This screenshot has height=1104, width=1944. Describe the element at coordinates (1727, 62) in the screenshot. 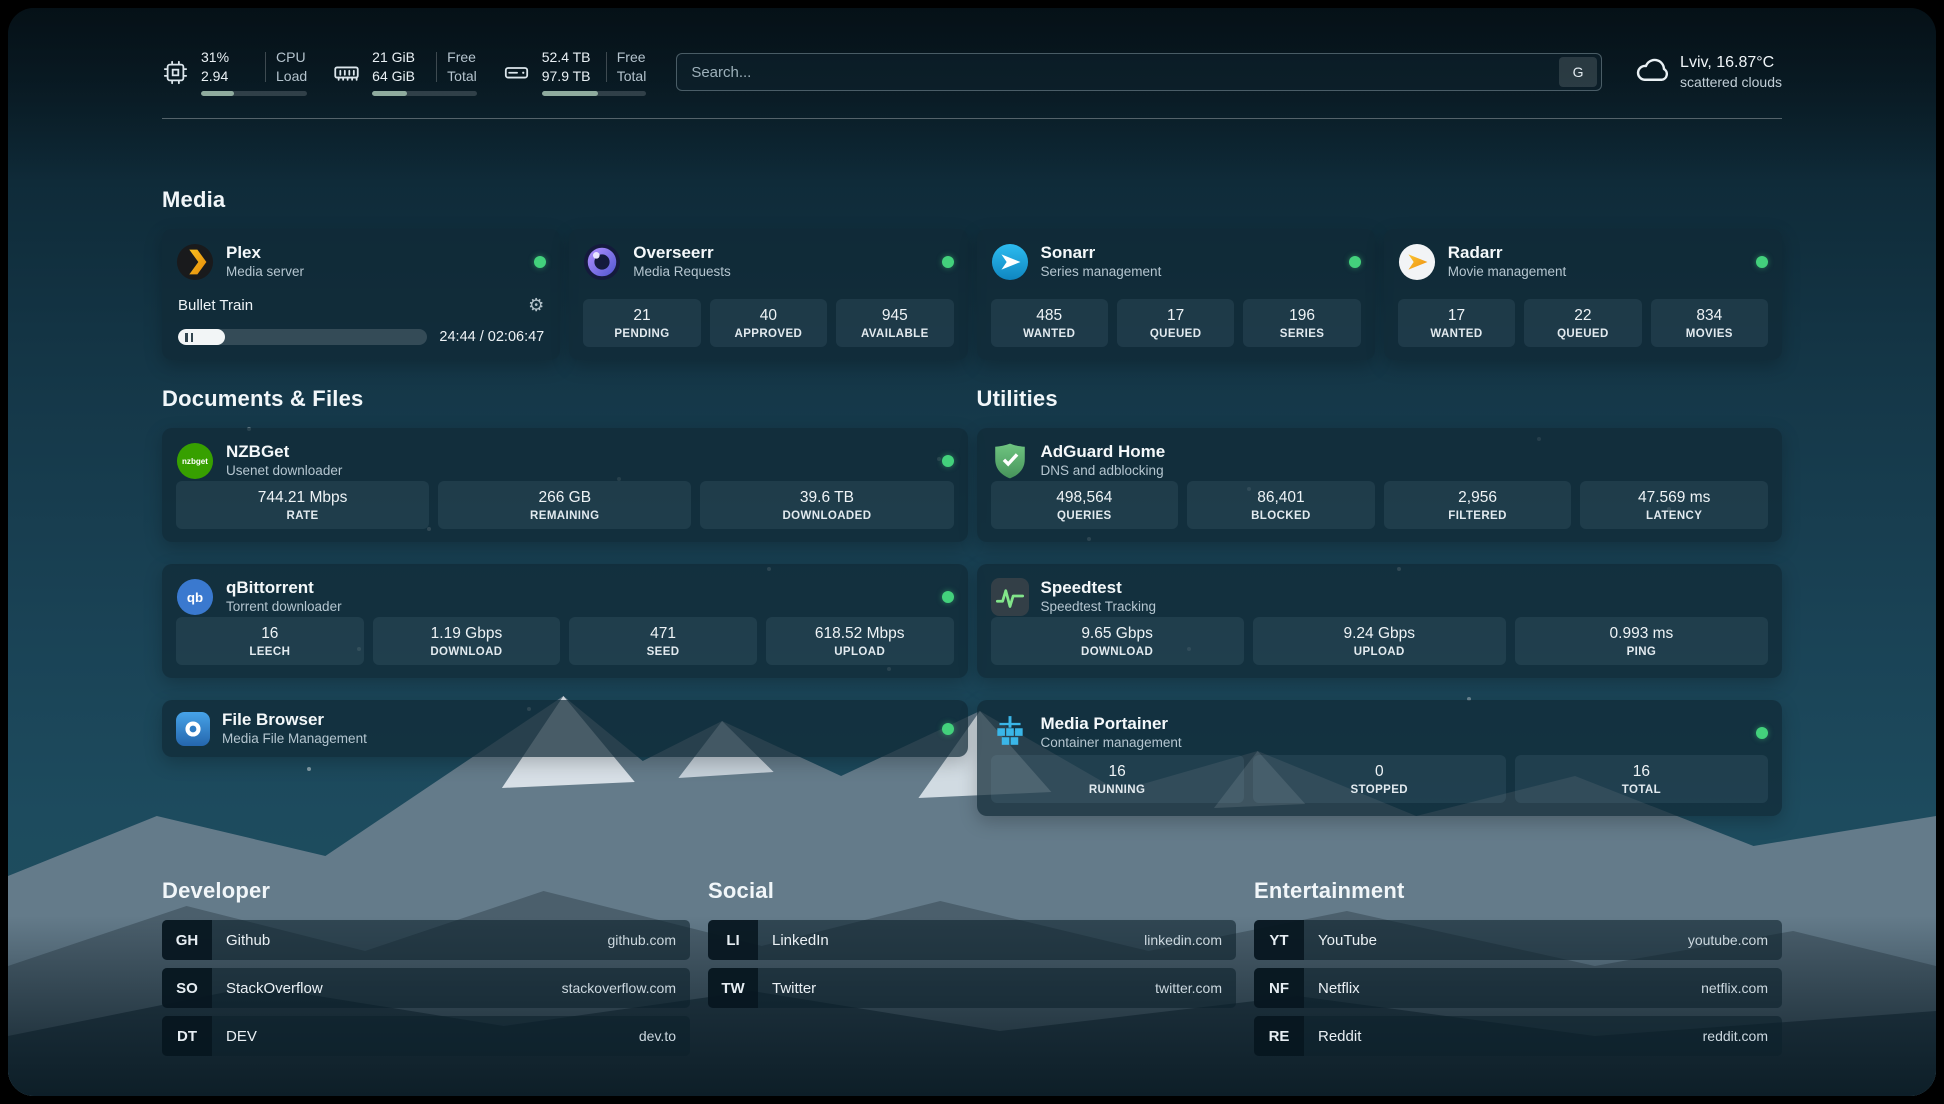

I see `weather-location: Lviv, 16.87°C` at that location.